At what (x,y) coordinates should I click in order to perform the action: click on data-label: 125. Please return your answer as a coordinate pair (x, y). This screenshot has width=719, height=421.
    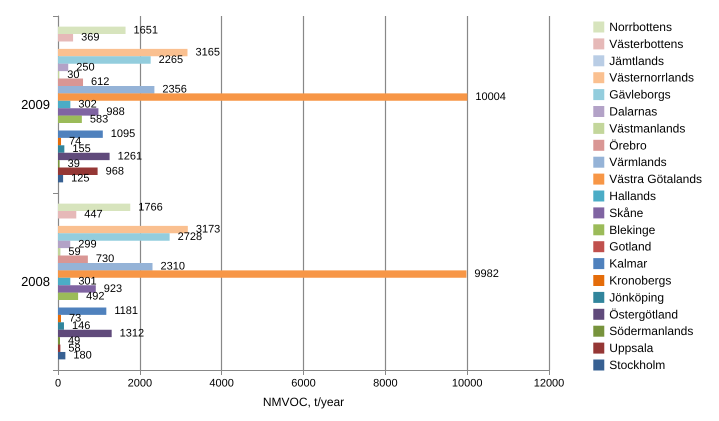
    Looking at the image, I should click on (80, 178).